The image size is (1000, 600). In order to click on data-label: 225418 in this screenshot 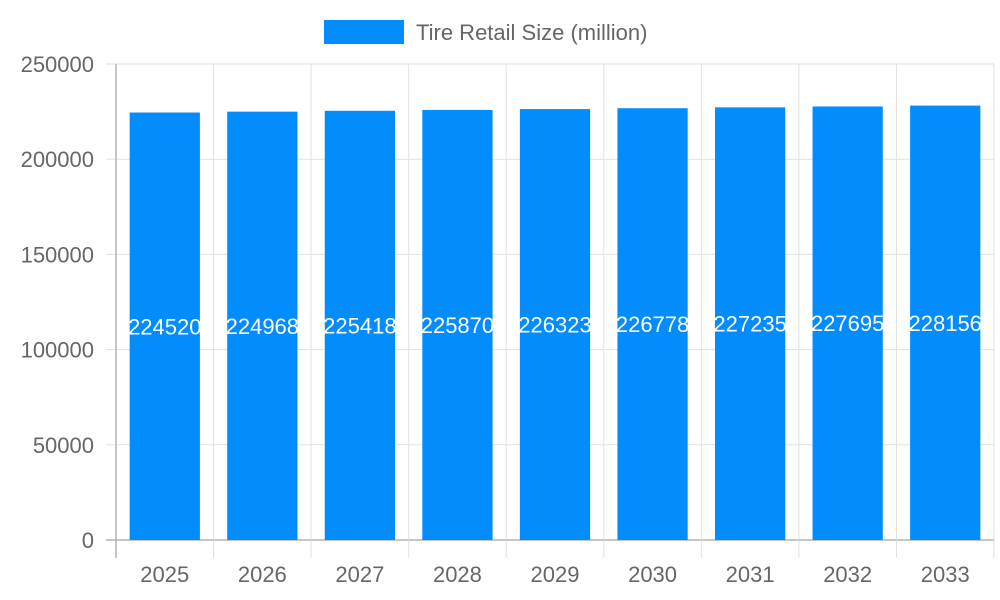, I will do `click(359, 325)`.